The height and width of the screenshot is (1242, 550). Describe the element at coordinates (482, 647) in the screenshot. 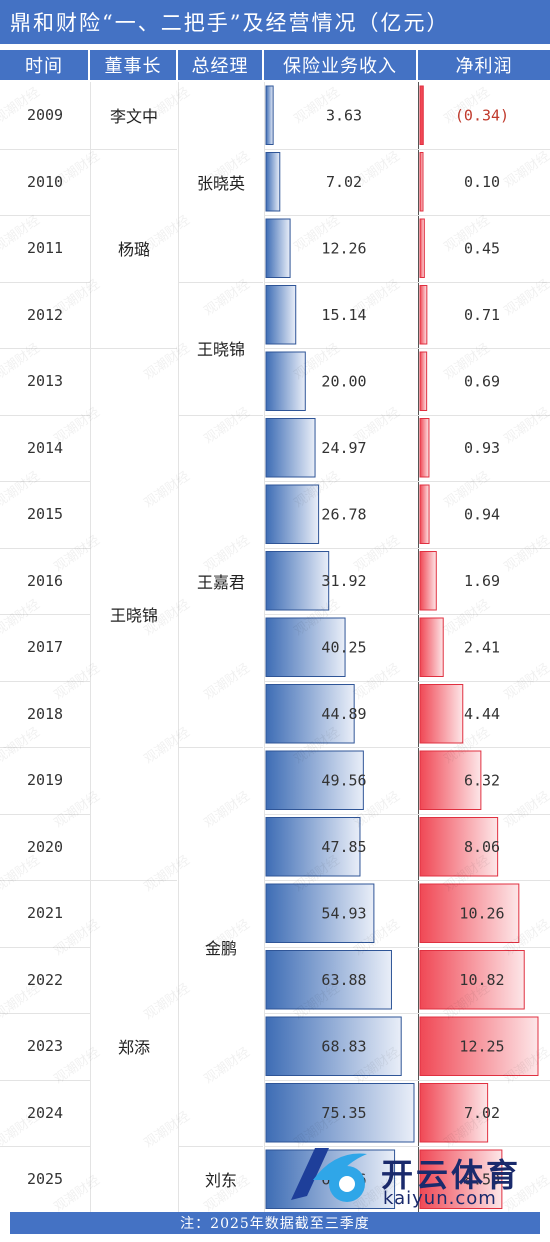

I see `profit-label: 2.41` at that location.